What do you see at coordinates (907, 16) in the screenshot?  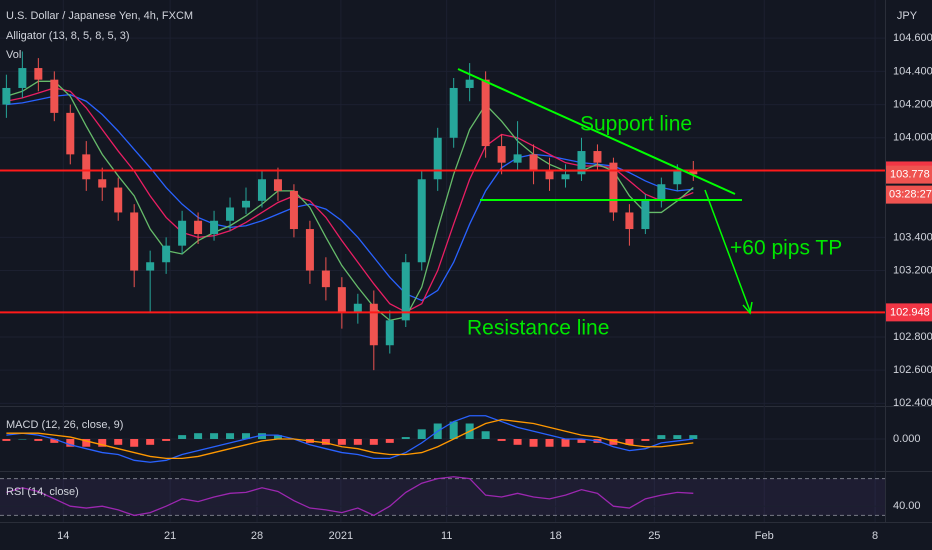 I see `currency: JPY` at bounding box center [907, 16].